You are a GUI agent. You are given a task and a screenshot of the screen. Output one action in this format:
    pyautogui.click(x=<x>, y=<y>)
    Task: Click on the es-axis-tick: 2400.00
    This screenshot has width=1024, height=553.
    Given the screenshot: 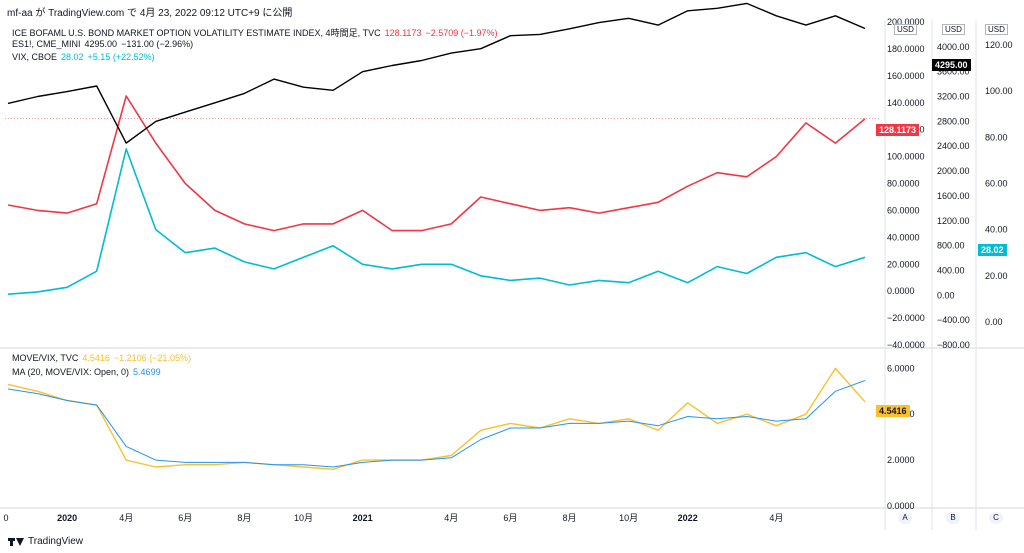 What is the action you would take?
    pyautogui.click(x=953, y=146)
    